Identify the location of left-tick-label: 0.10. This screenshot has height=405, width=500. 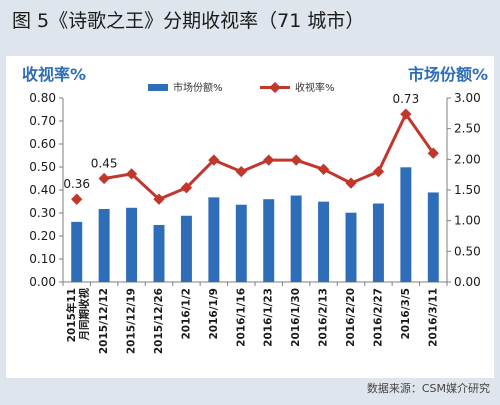
(42, 259).